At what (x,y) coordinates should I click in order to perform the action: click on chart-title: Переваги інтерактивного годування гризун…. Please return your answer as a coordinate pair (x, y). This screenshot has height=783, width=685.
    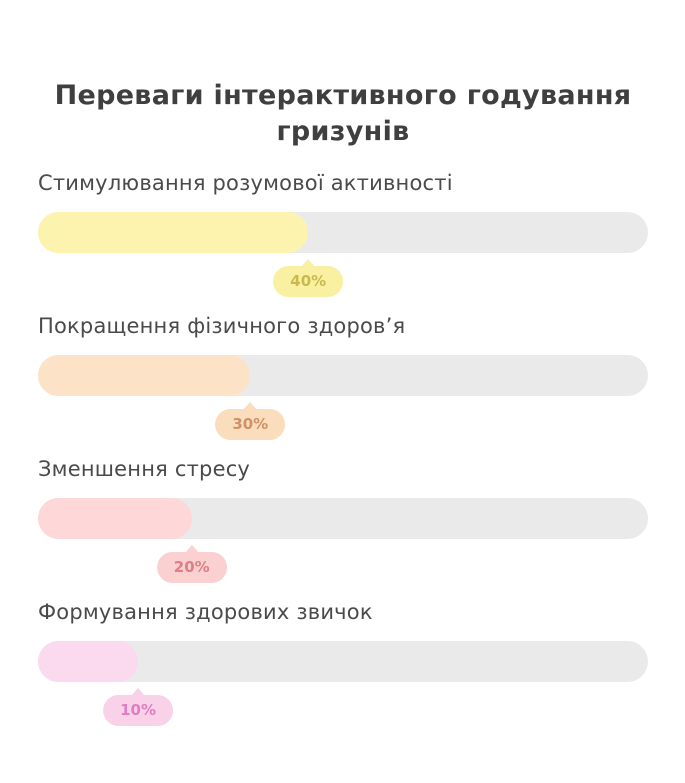
    Looking at the image, I should click on (343, 113).